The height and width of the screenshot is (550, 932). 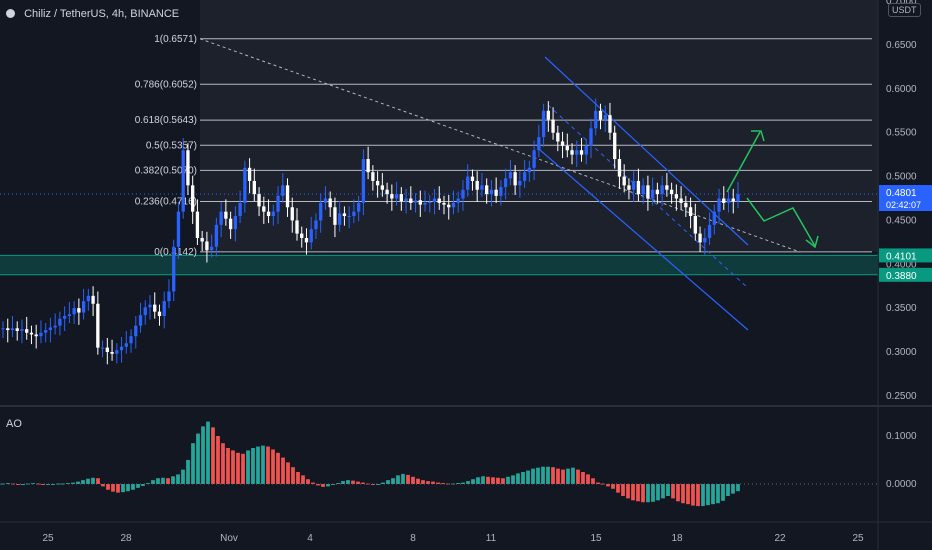 What do you see at coordinates (905, 255) in the screenshot?
I see `zone-price-badge` at bounding box center [905, 255].